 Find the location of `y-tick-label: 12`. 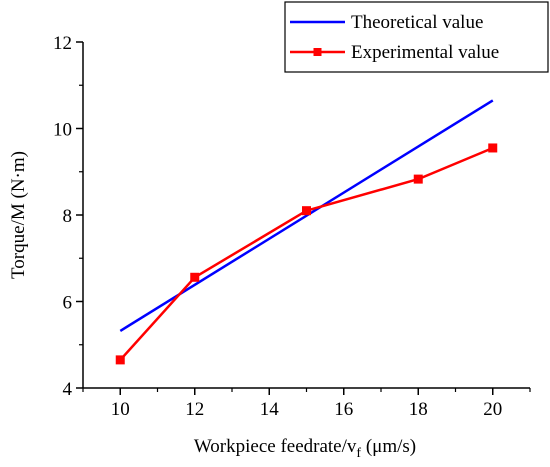

y-tick-label: 12 is located at coordinates (62, 43).